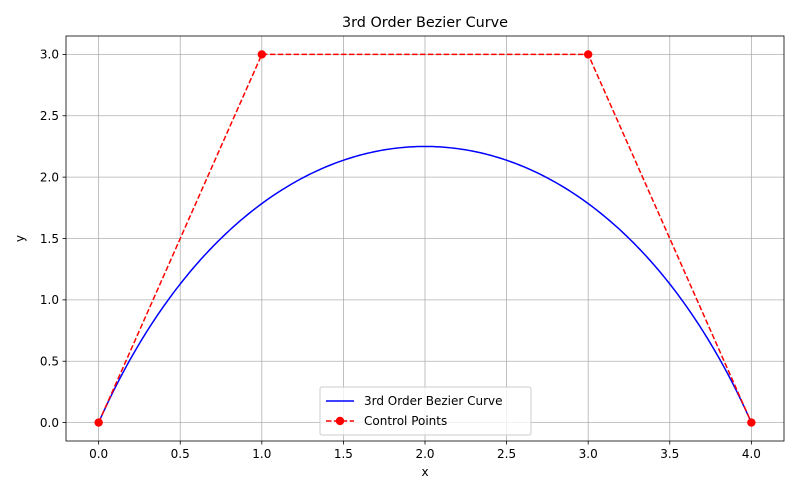 The height and width of the screenshot is (500, 800). I want to click on x-tick-label: 2.0, so click(424, 454).